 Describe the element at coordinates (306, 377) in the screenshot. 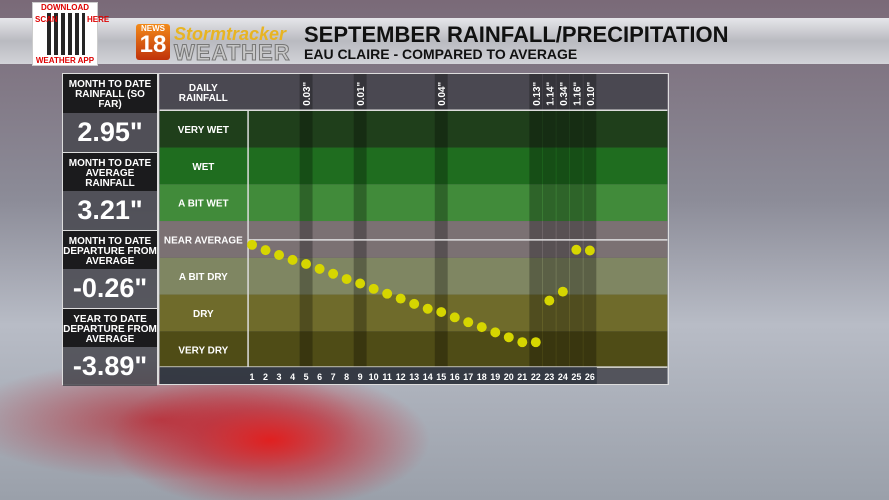

I see `x-tick-label: 5` at that location.